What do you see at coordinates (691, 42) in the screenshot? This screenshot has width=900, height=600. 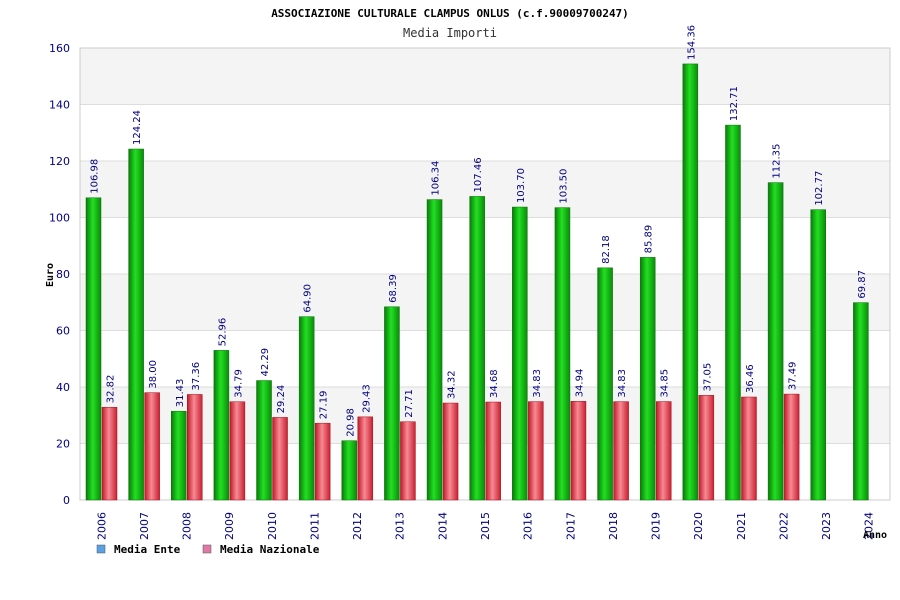 I see `data-label-media-ente-2020: 154.36` at bounding box center [691, 42].